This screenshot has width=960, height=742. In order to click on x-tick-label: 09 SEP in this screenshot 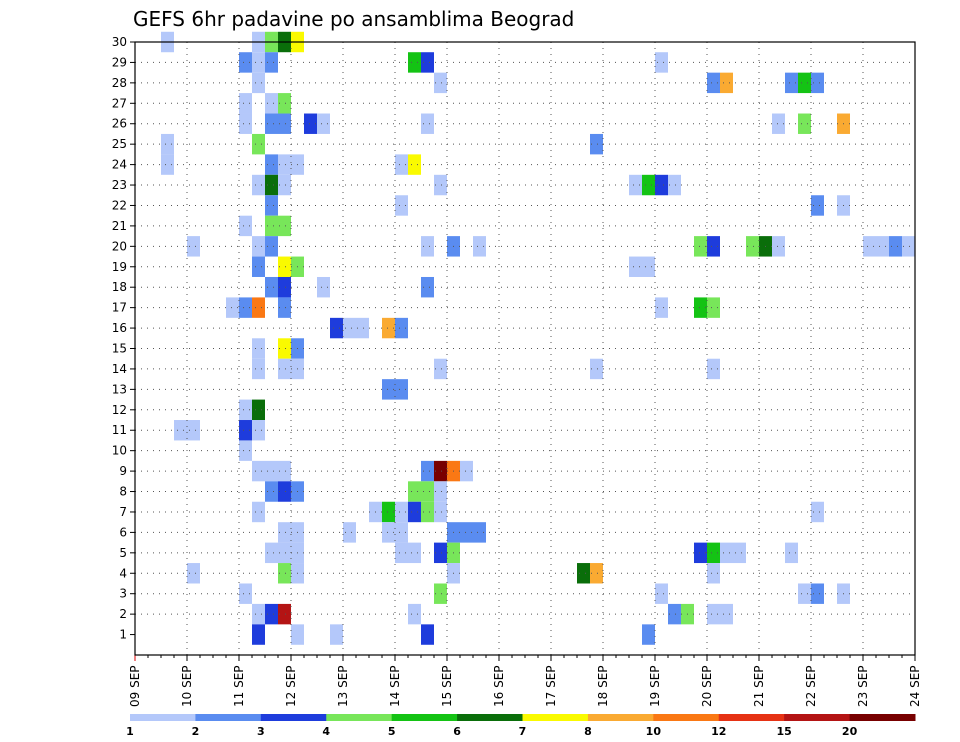, I will do `click(135, 686)`.